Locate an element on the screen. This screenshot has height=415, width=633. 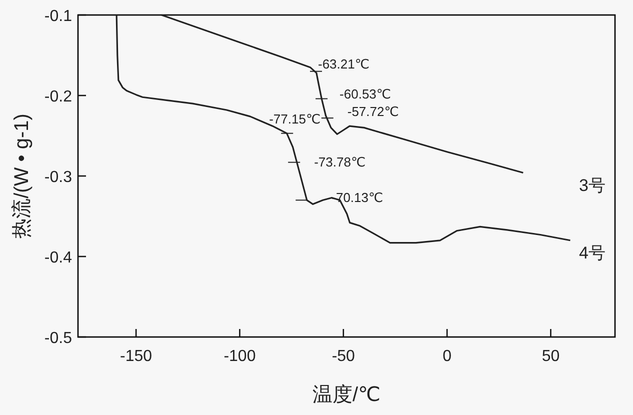
y-tick-label: -0.4 is located at coordinates (58, 258).